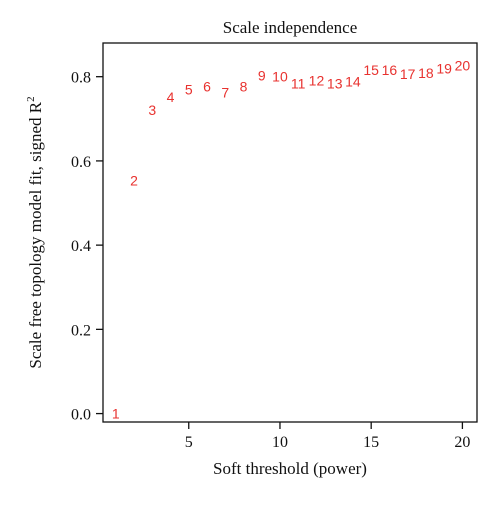 The image size is (496, 505). What do you see at coordinates (81, 246) in the screenshot?
I see `y-tick-label: 0.4` at bounding box center [81, 246].